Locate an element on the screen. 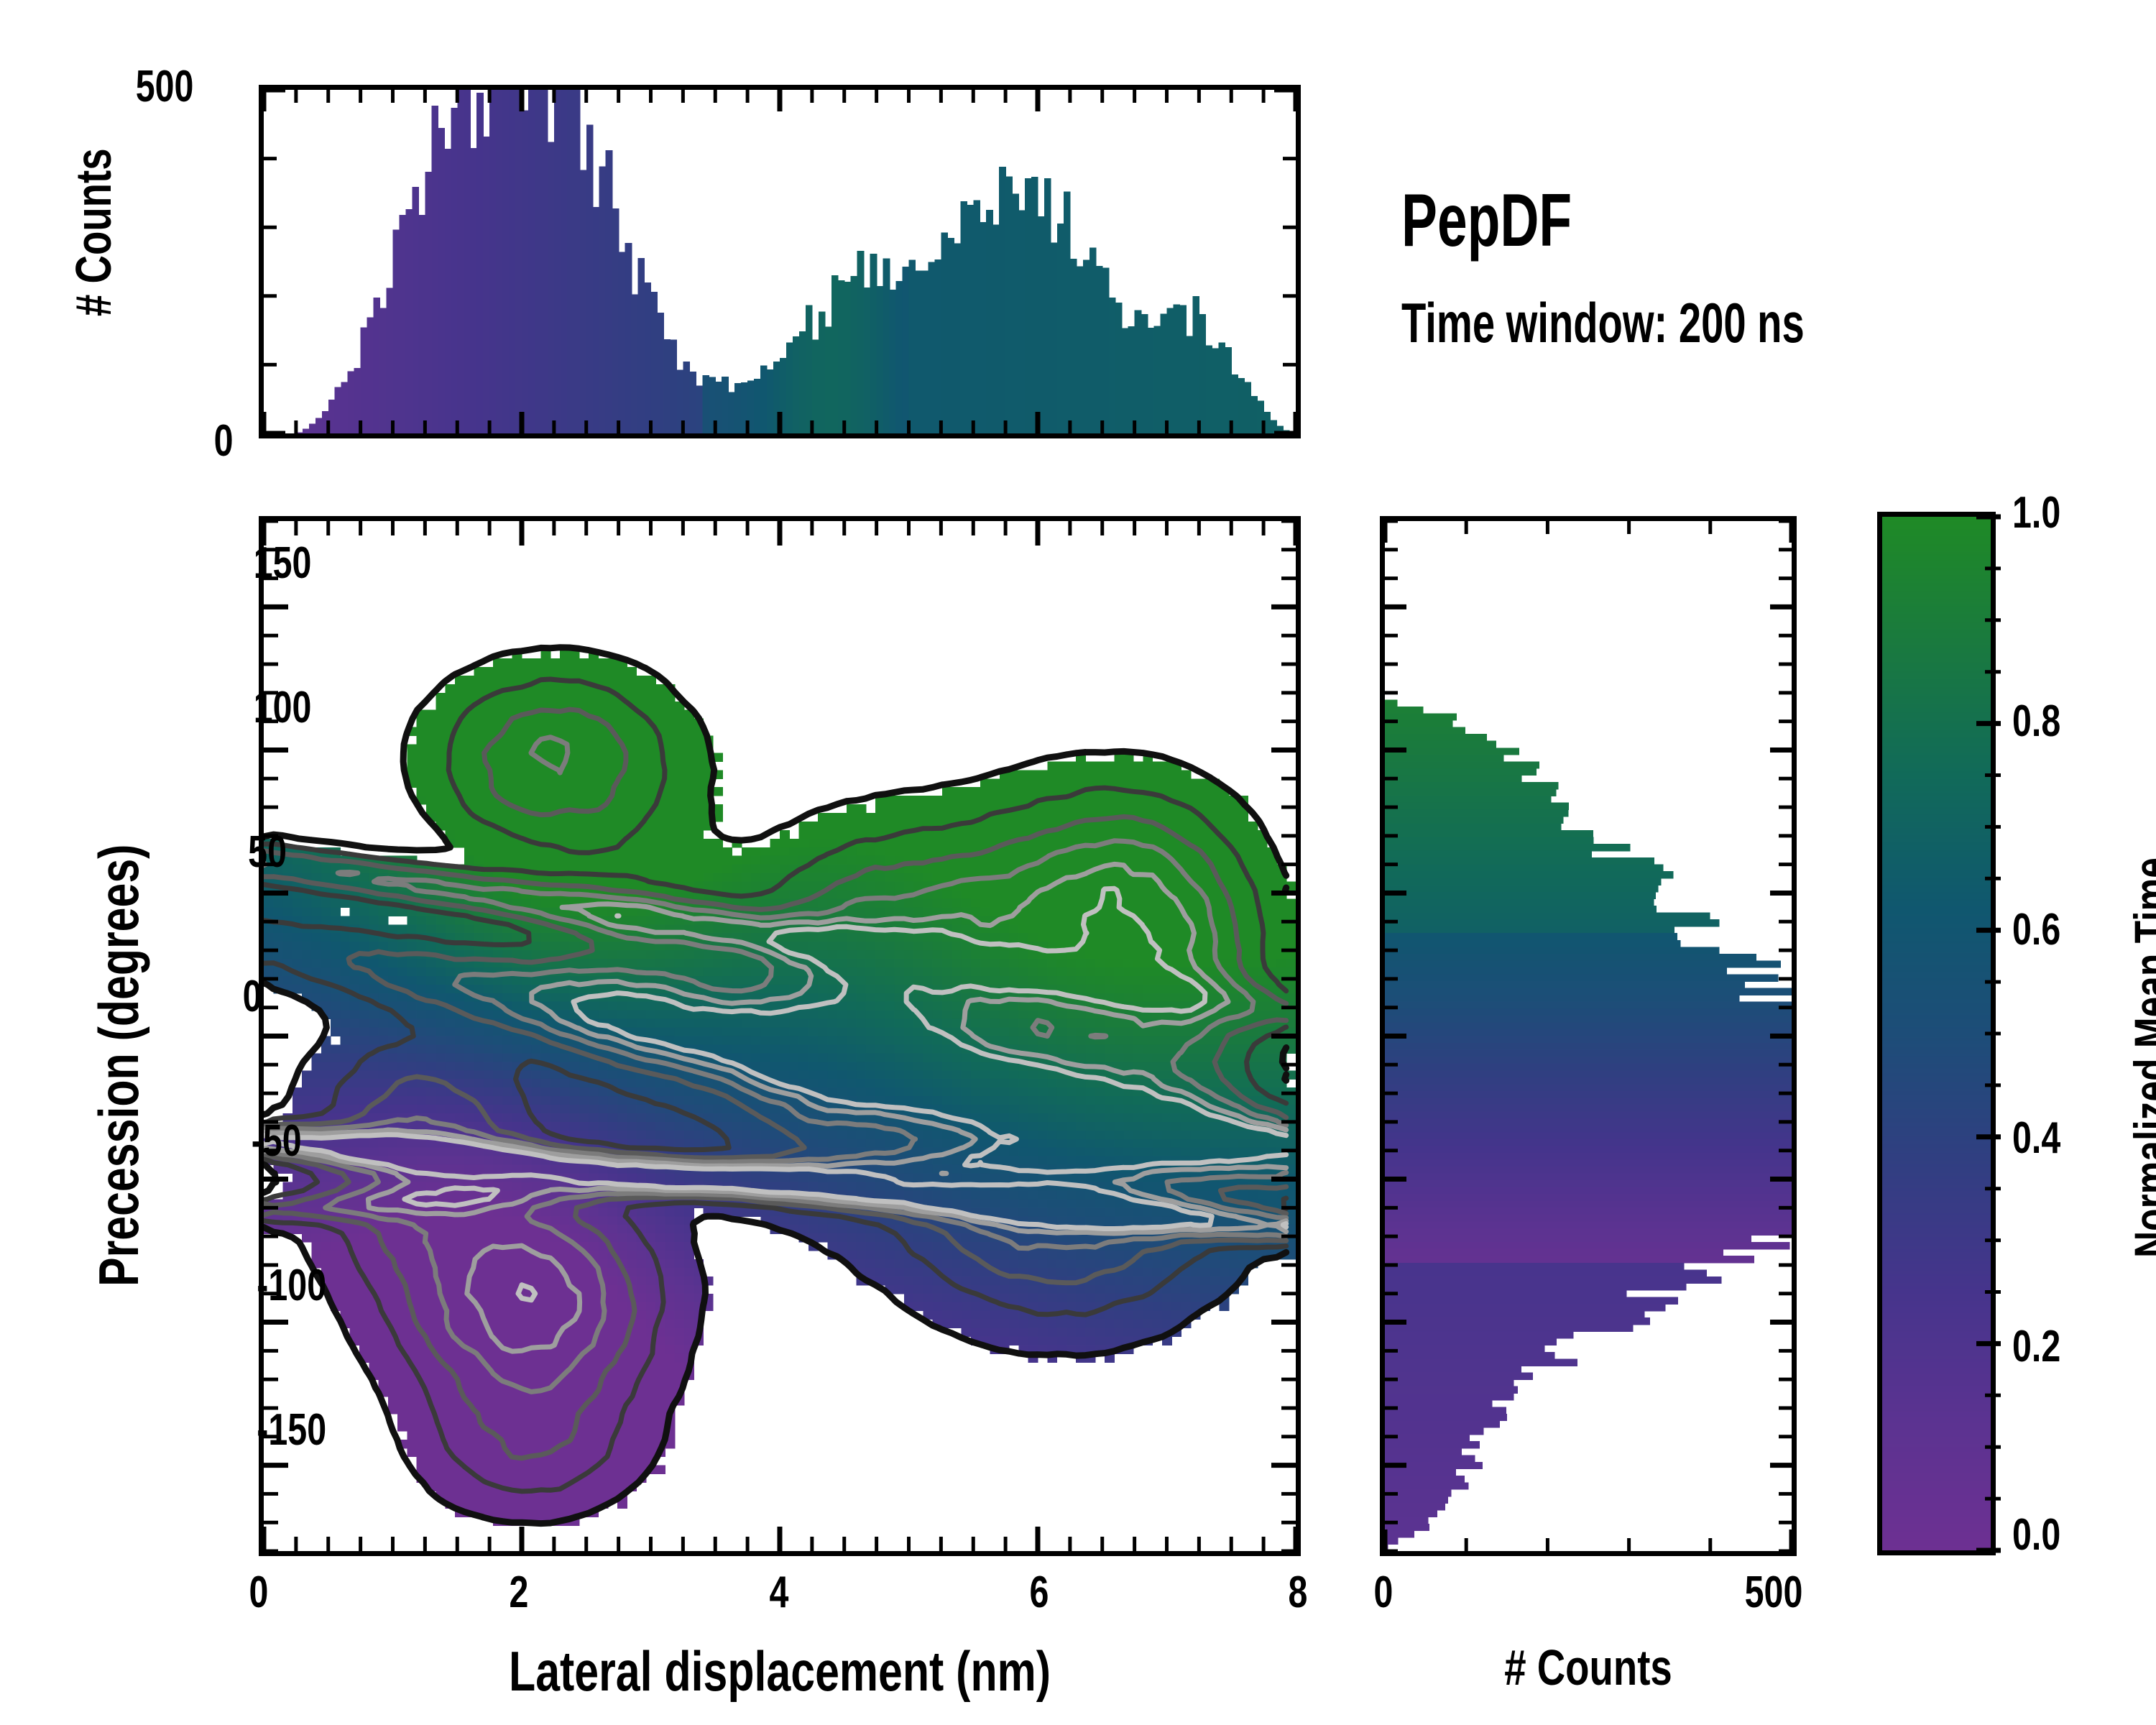  ytick-0: 0 is located at coordinates (252, 996).